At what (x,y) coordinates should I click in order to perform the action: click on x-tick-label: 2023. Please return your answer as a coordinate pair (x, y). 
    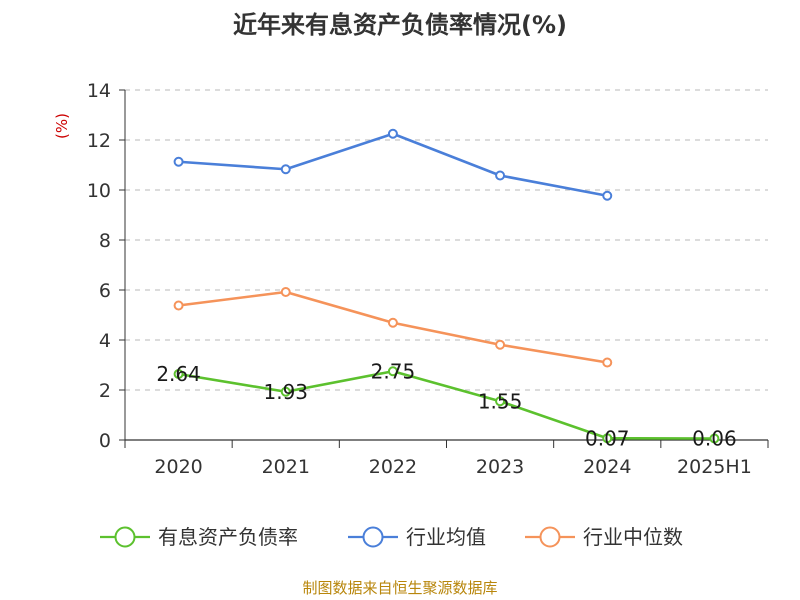
    Looking at the image, I should click on (500, 467).